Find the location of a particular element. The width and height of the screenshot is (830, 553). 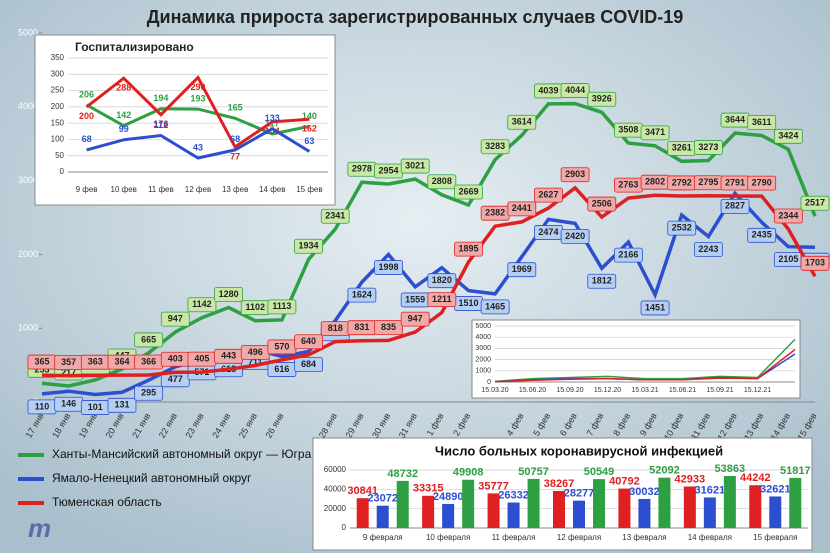

data-label: 3644 is located at coordinates (735, 119).